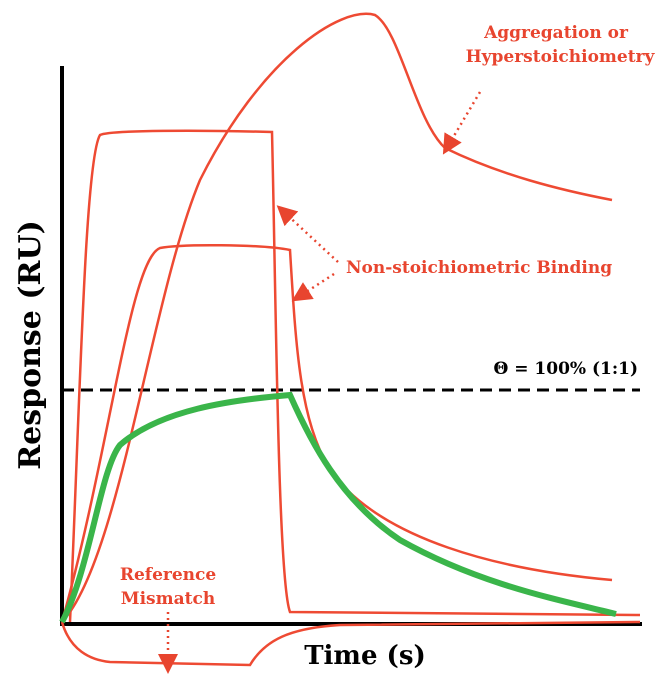  Describe the element at coordinates (168, 599) in the screenshot. I see `annotation: Mismatch` at that location.